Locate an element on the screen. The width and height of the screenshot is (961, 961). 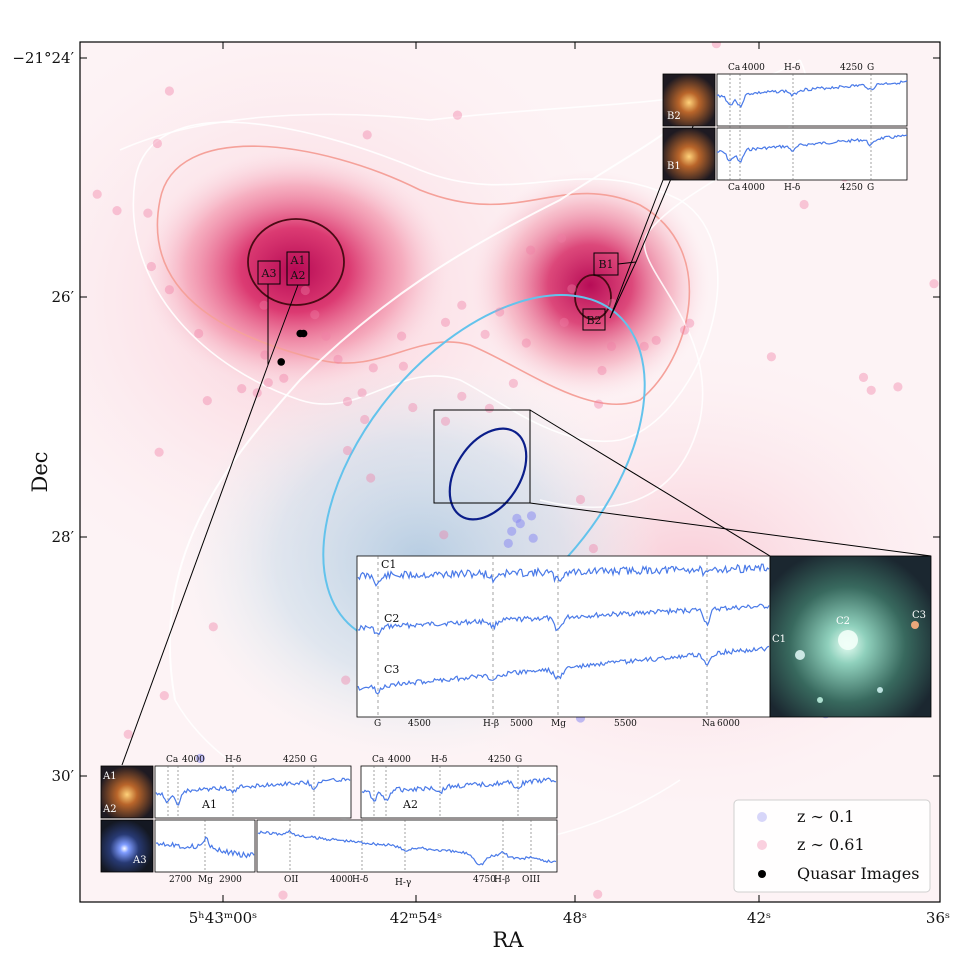
x-tick-label-1: 42ᵐ54ˢ is located at coordinates (416, 918).